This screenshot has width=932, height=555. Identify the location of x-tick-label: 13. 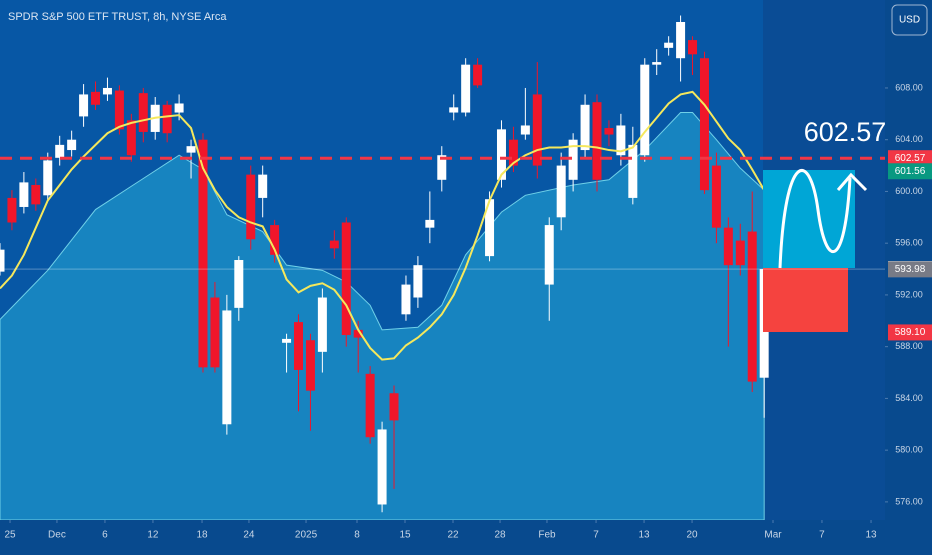
(644, 535).